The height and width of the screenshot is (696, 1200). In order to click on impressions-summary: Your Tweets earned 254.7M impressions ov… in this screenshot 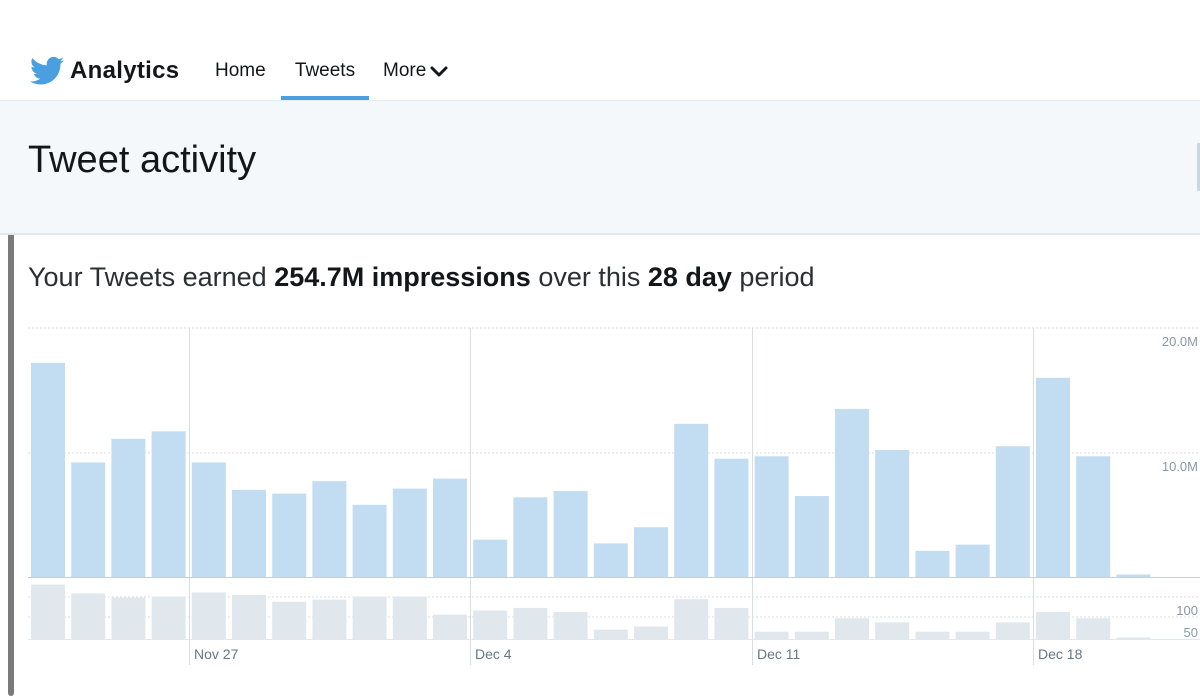, I will do `click(421, 277)`.